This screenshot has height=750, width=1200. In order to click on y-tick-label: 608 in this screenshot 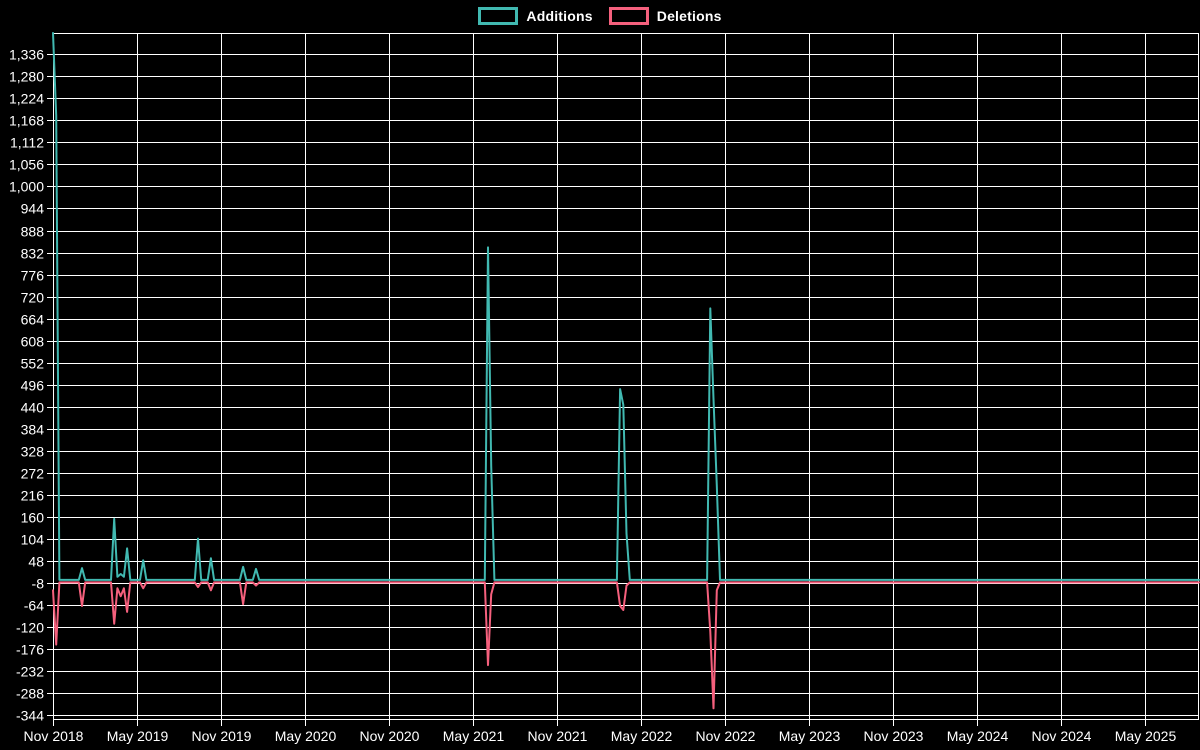, I will do `click(33, 342)`.